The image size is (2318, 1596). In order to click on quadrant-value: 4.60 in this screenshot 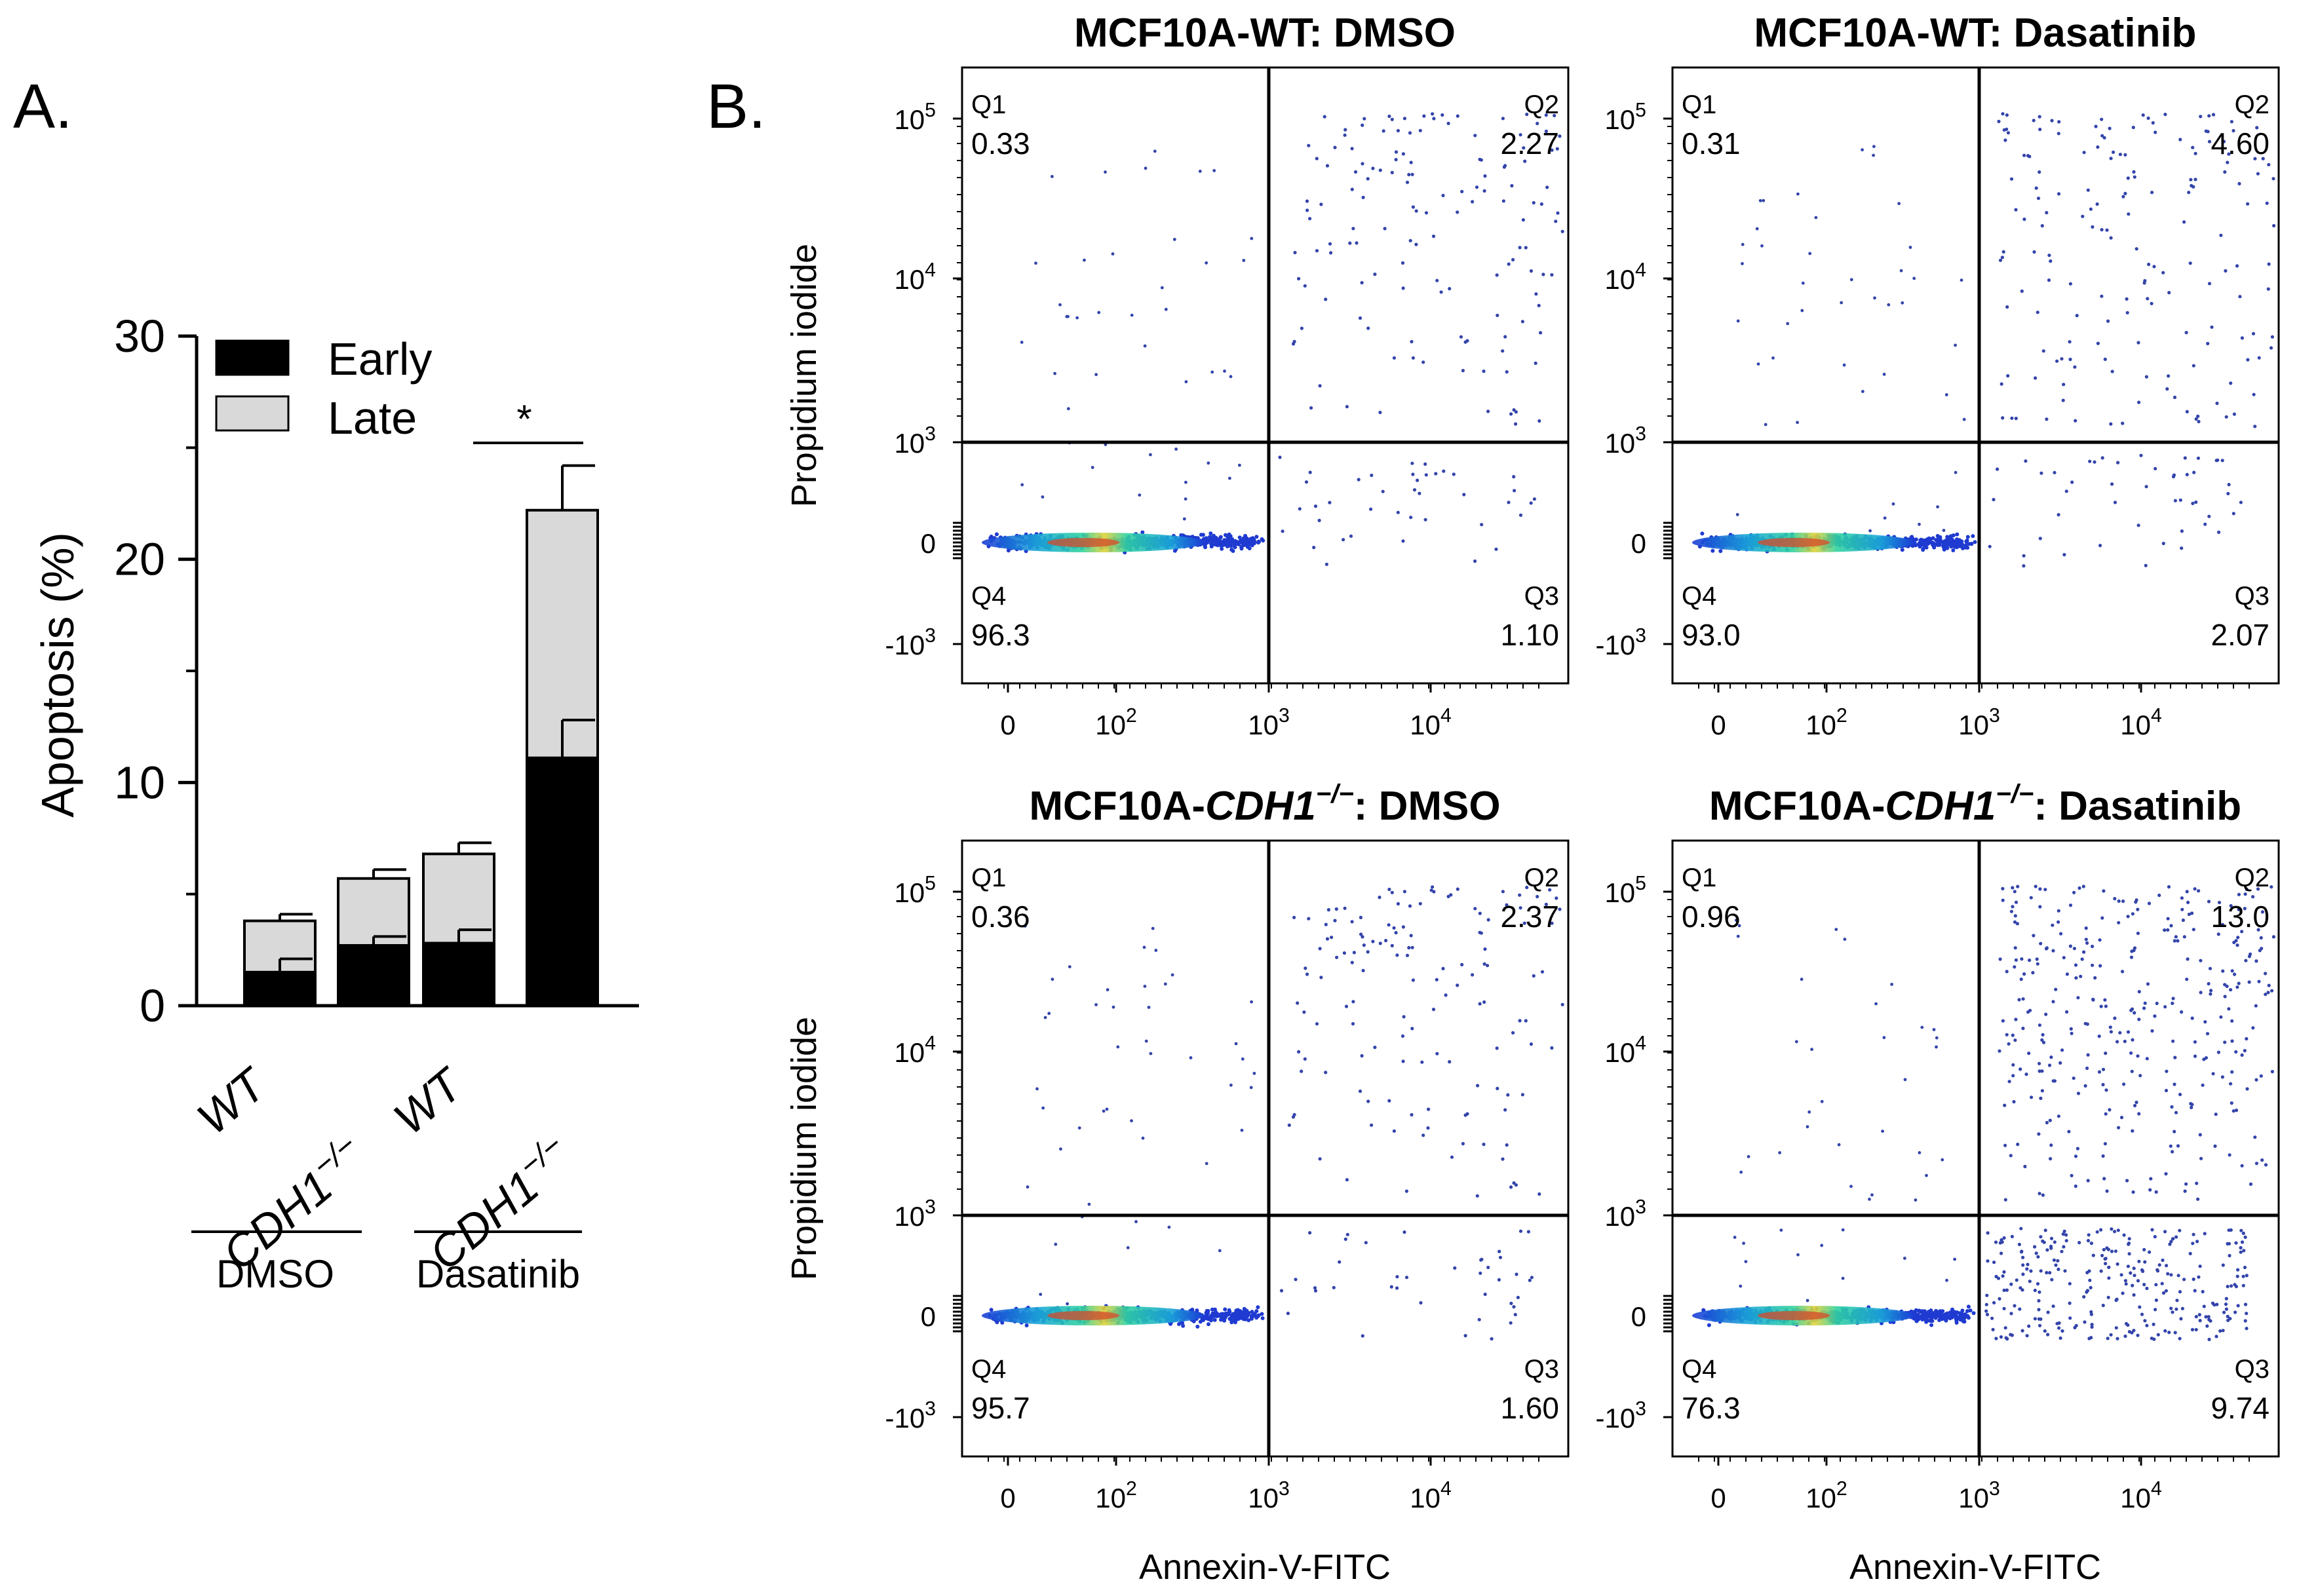, I will do `click(2240, 143)`.